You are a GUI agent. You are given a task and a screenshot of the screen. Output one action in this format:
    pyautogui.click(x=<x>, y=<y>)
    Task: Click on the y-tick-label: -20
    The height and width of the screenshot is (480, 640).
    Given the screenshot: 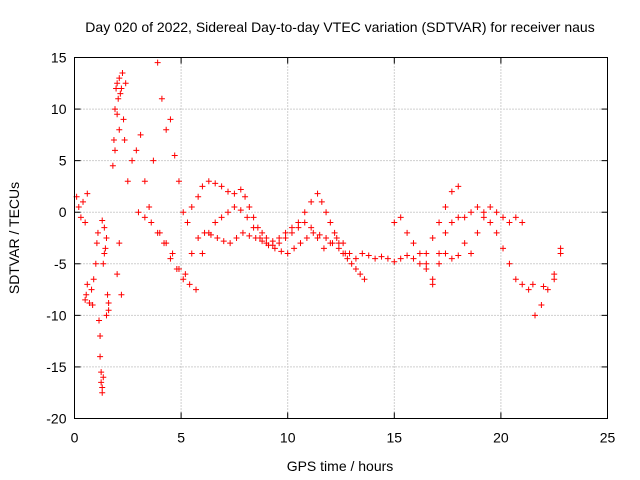 What is the action you would take?
    pyautogui.click(x=56, y=419)
    